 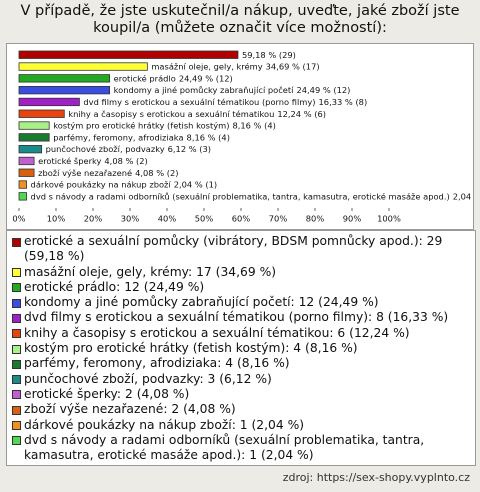 What do you see at coordinates (352, 219) in the screenshot?
I see `x-tick-label: 90%` at bounding box center [352, 219].